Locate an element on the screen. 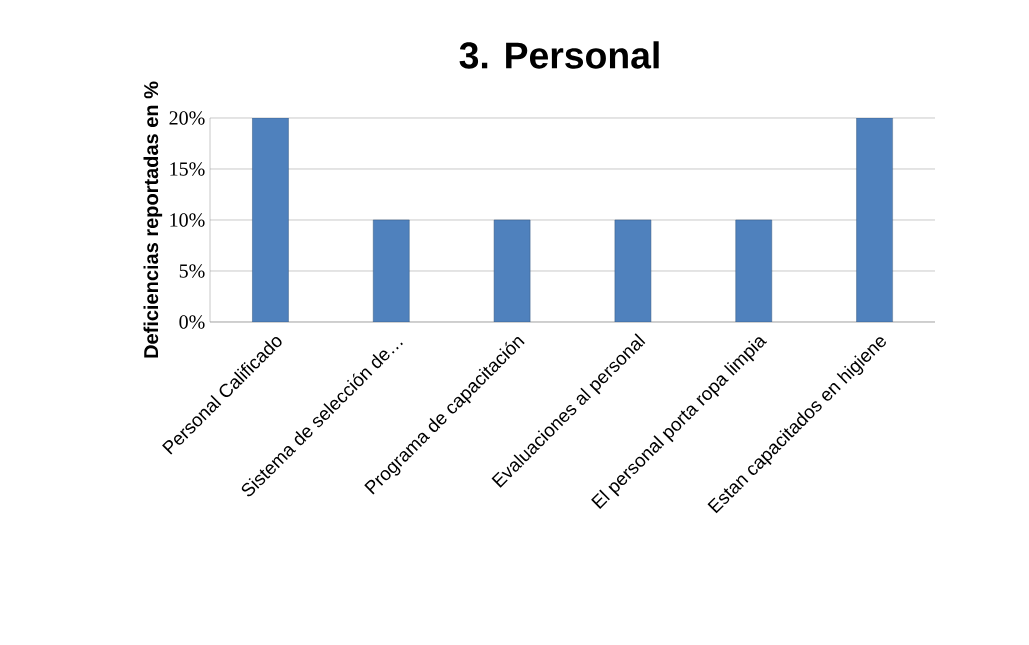 Image resolution: width=1029 pixels, height=645 pixels. chart-title: 3. Personal is located at coordinates (559, 55).